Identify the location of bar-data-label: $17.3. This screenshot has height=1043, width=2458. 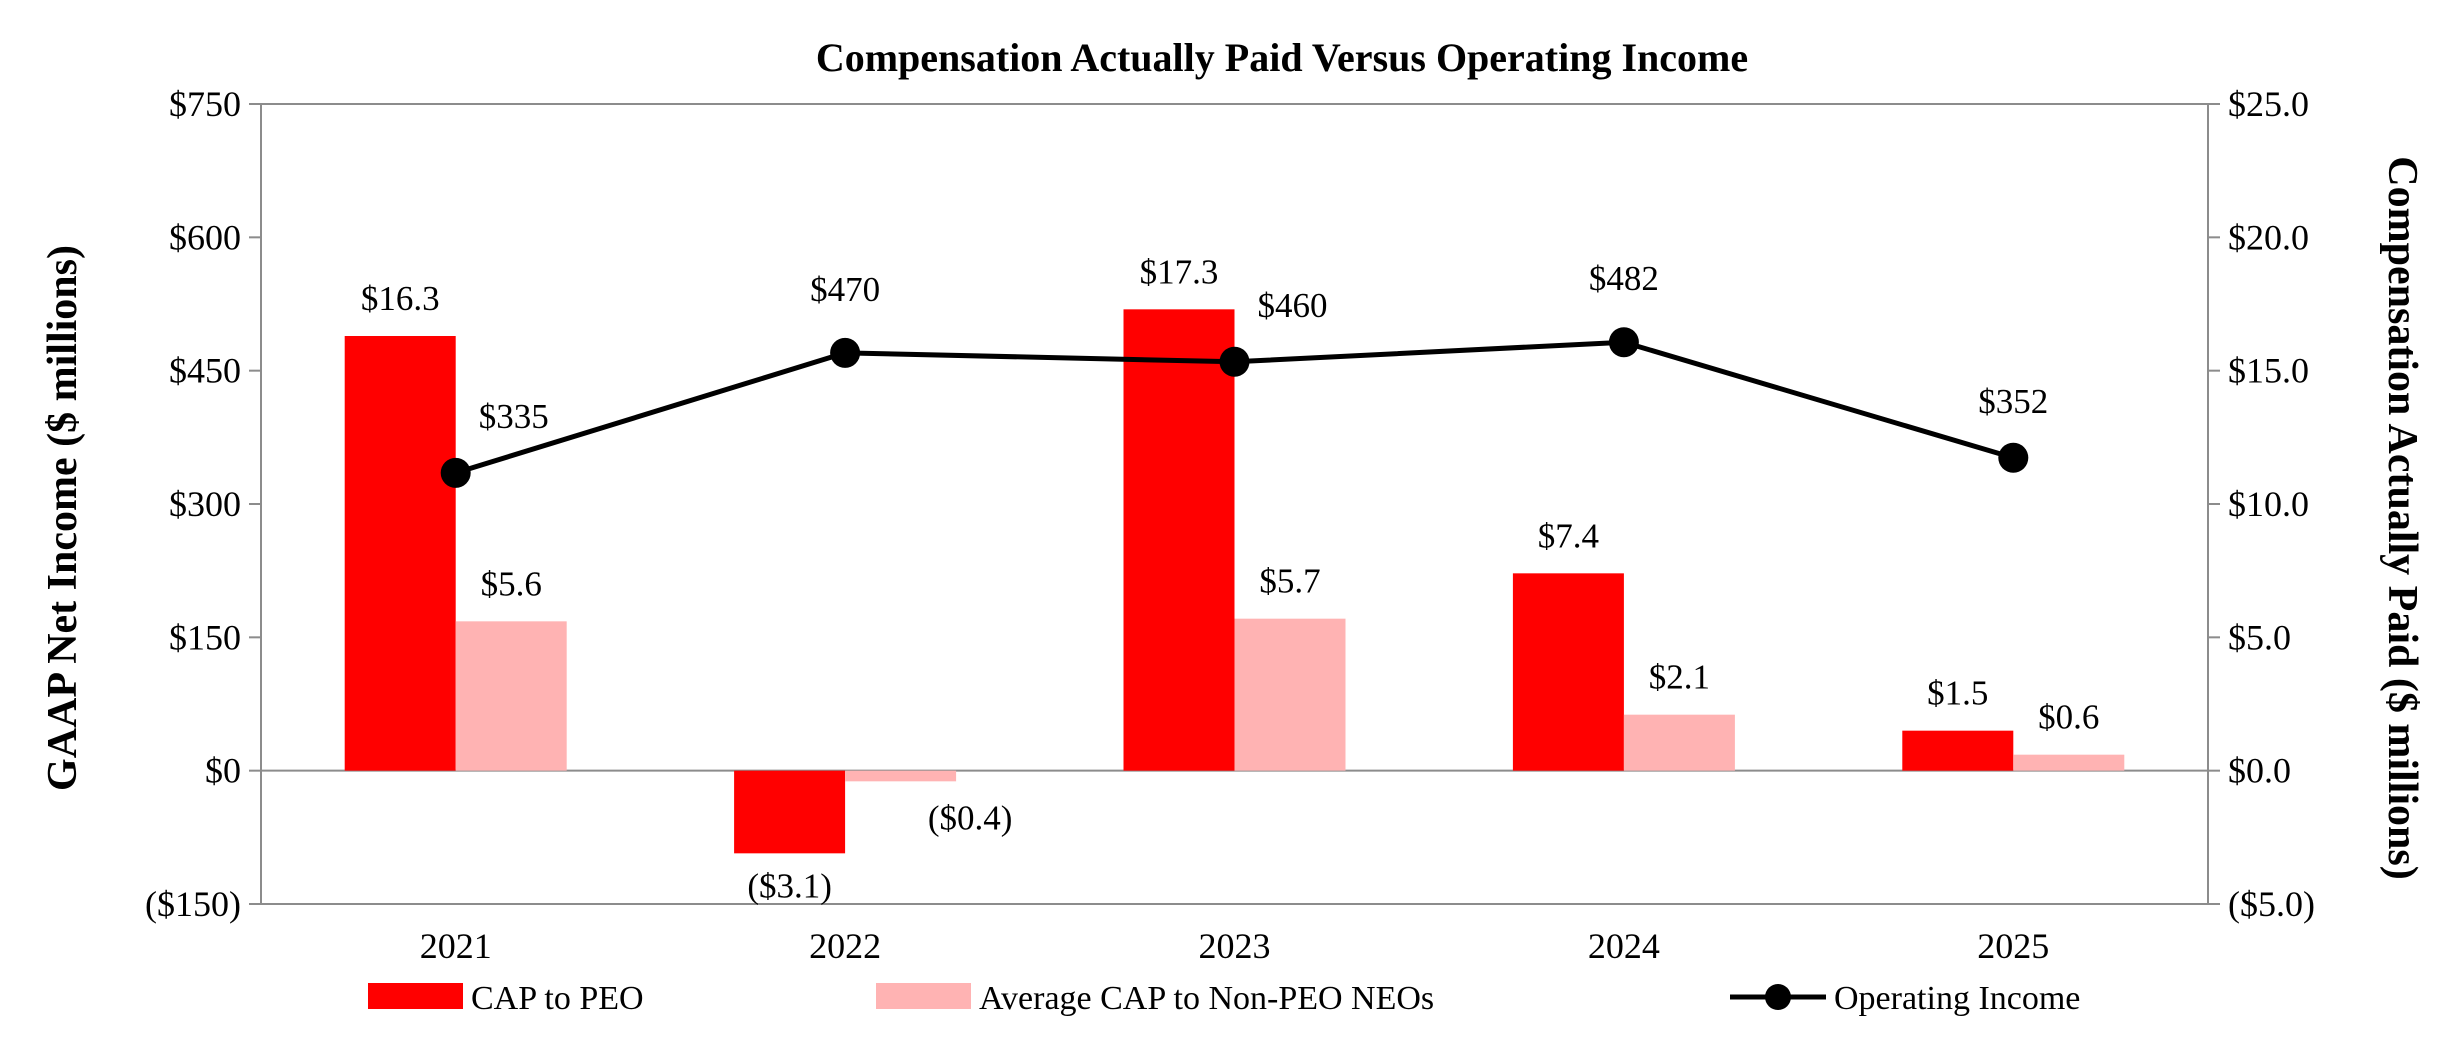
(1179, 271).